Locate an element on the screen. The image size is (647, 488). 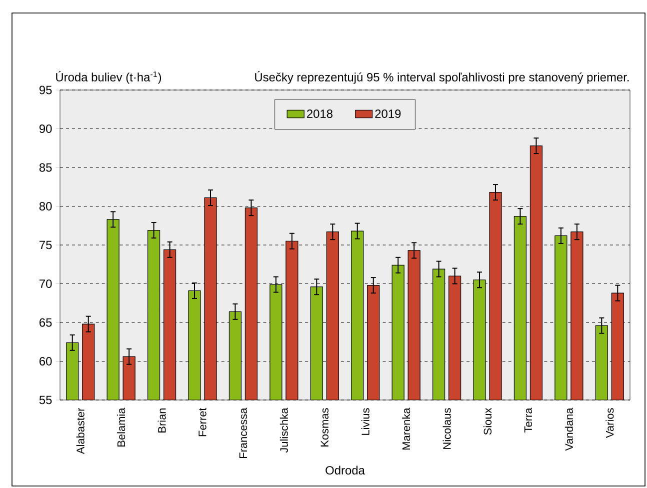
x-tick-label: Julischka is located at coordinates (284, 430).